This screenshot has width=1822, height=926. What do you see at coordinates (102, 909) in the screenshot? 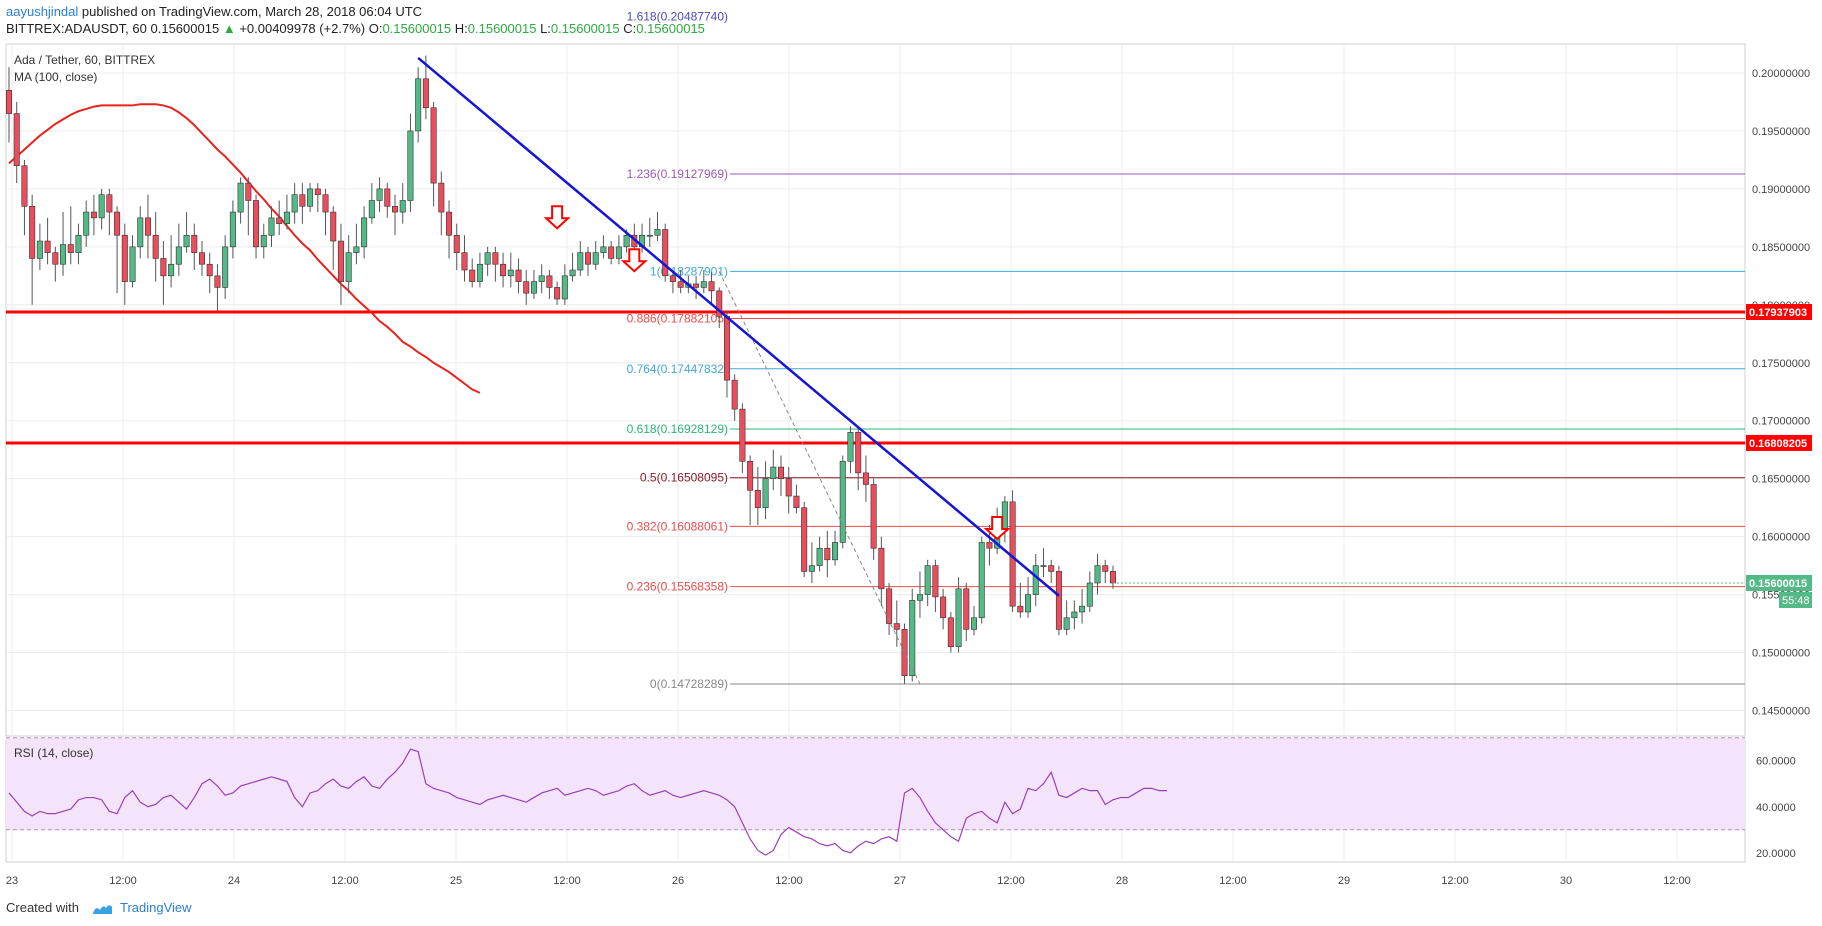
I see `tradingview-logo-icon` at bounding box center [102, 909].